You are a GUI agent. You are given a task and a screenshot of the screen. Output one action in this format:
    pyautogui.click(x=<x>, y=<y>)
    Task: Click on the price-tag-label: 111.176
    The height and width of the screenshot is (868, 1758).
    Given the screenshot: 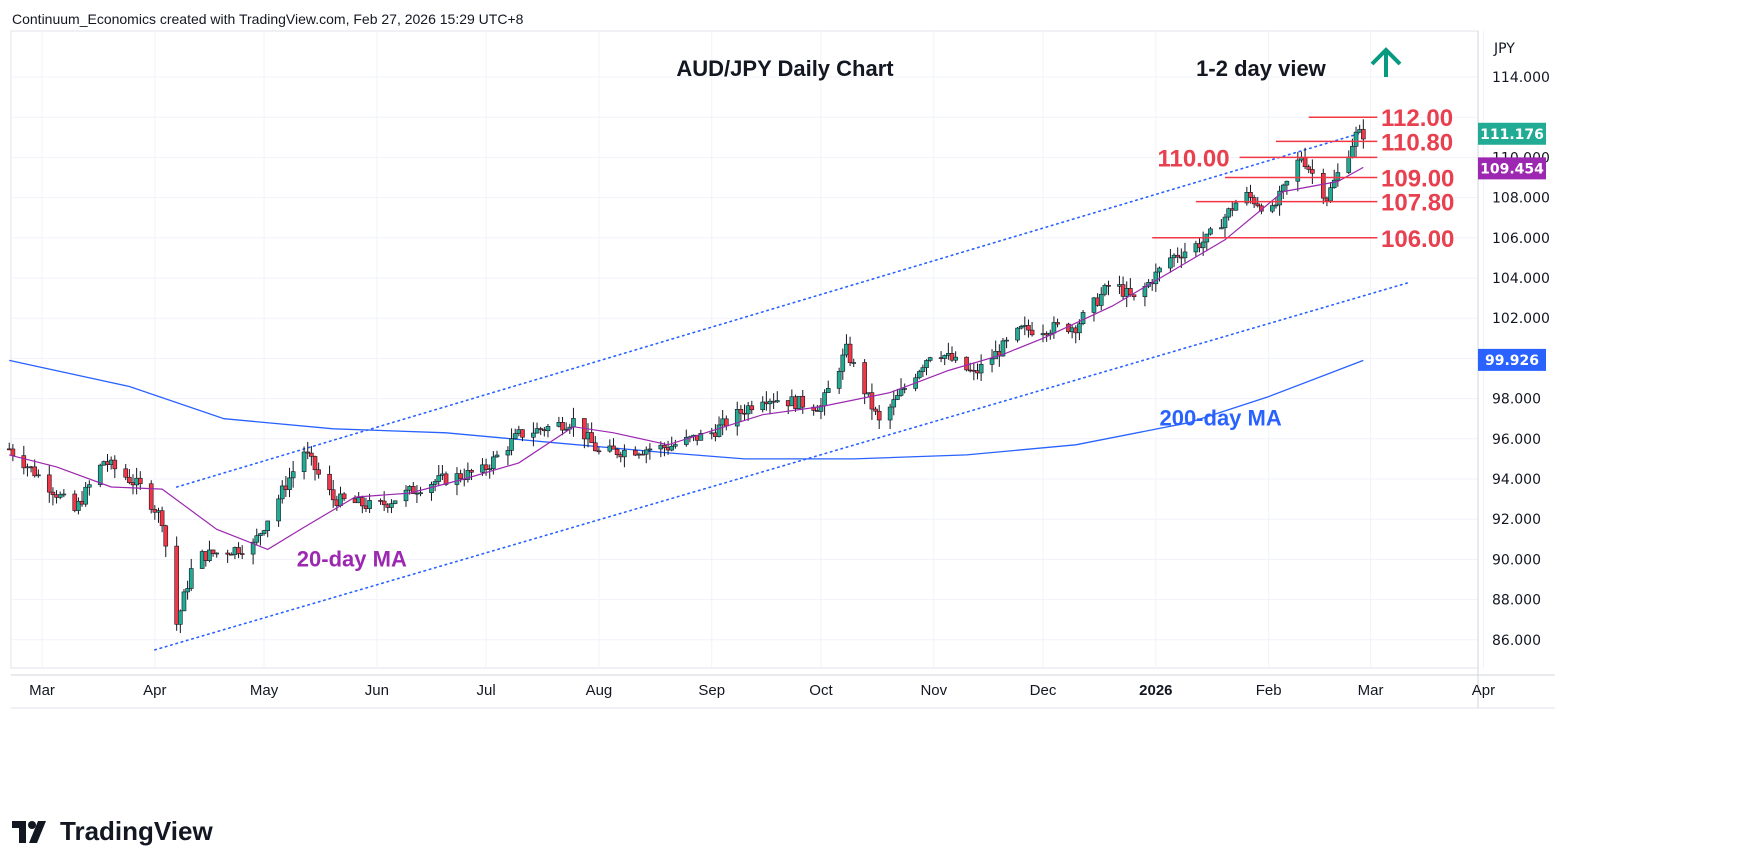 What is the action you would take?
    pyautogui.click(x=1512, y=135)
    